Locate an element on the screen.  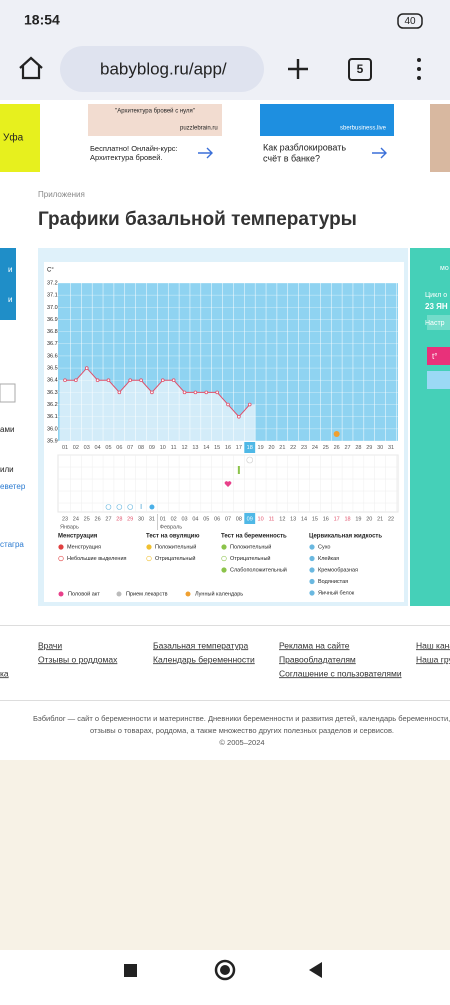
day-label: 04 is located at coordinates (98, 448).